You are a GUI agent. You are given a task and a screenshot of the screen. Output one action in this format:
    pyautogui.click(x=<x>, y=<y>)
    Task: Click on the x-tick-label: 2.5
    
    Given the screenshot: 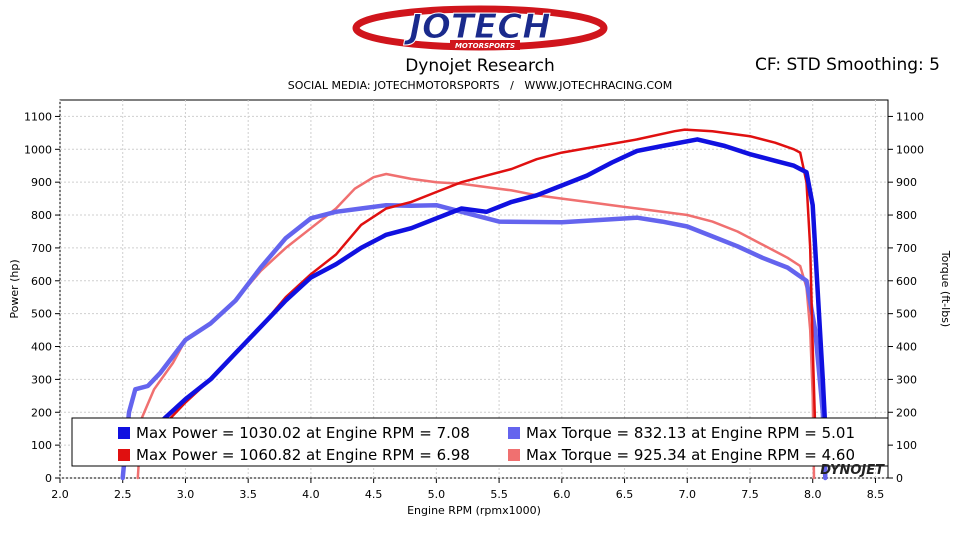 What is the action you would take?
    pyautogui.click(x=123, y=494)
    